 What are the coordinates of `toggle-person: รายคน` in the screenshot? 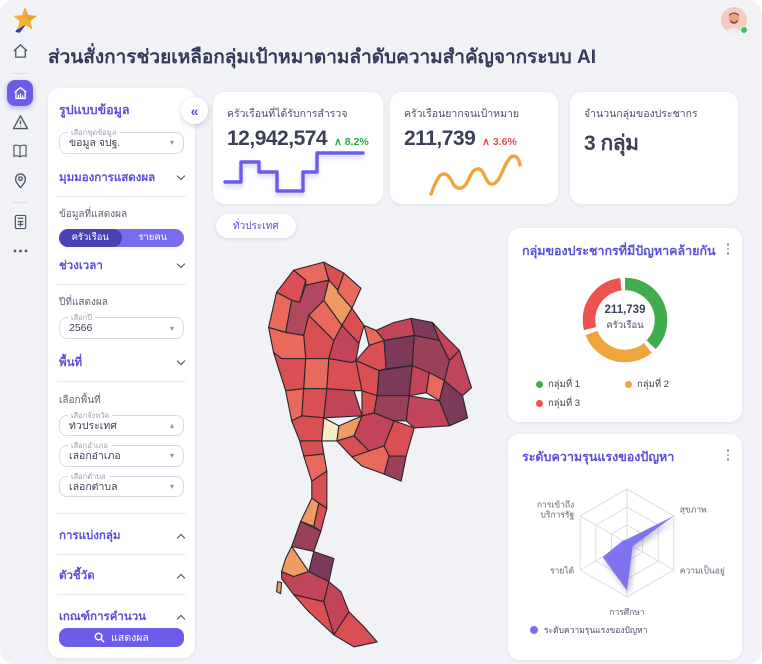 It's located at (153, 238).